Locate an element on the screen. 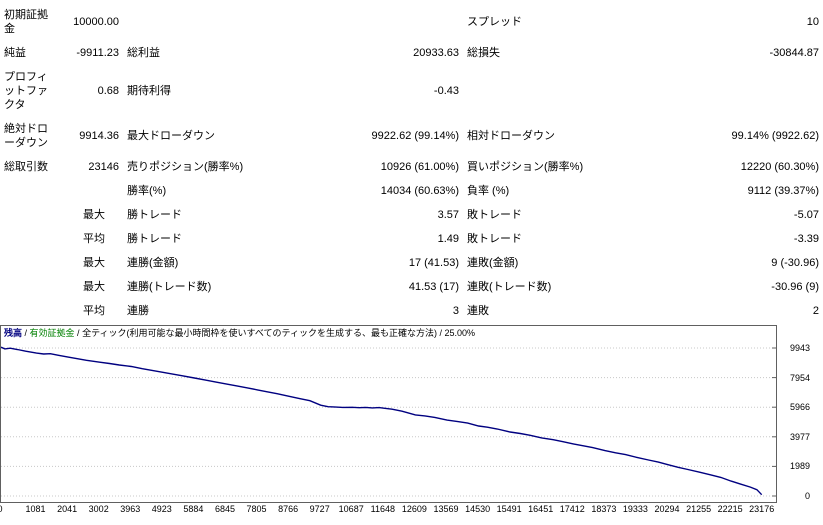  stat-label: 敗トレード is located at coordinates (494, 239).